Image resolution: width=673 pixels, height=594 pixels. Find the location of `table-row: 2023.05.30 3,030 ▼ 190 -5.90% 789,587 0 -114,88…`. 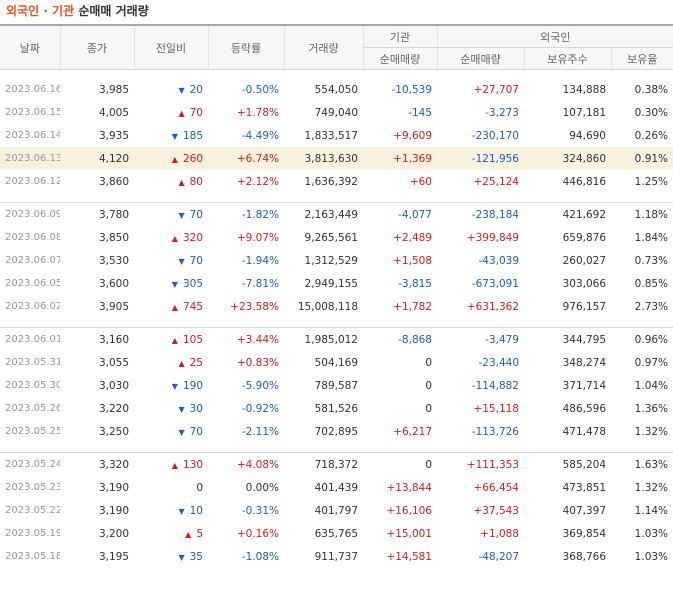

table-row: 2023.05.30 3,030 ▼ 190 -5.90% 789,587 0 -114,88… is located at coordinates (336, 385).